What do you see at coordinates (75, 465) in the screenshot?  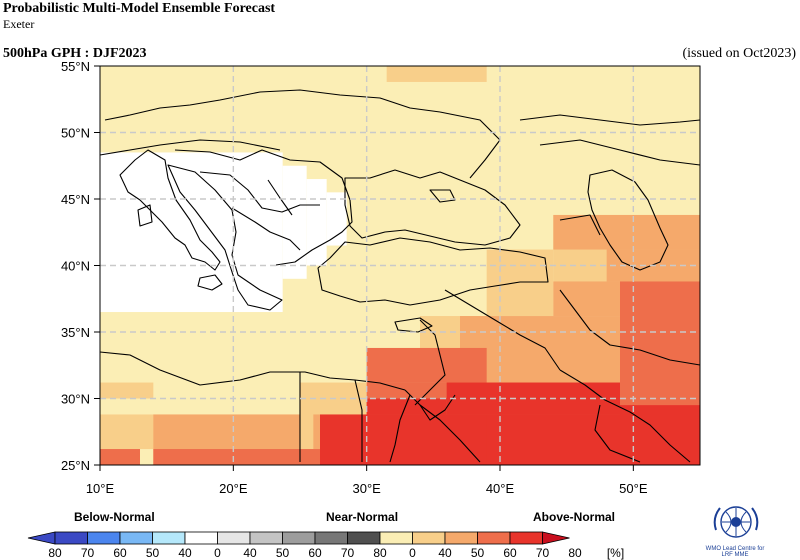 I see `lat-tick-label: 25°N` at bounding box center [75, 465].